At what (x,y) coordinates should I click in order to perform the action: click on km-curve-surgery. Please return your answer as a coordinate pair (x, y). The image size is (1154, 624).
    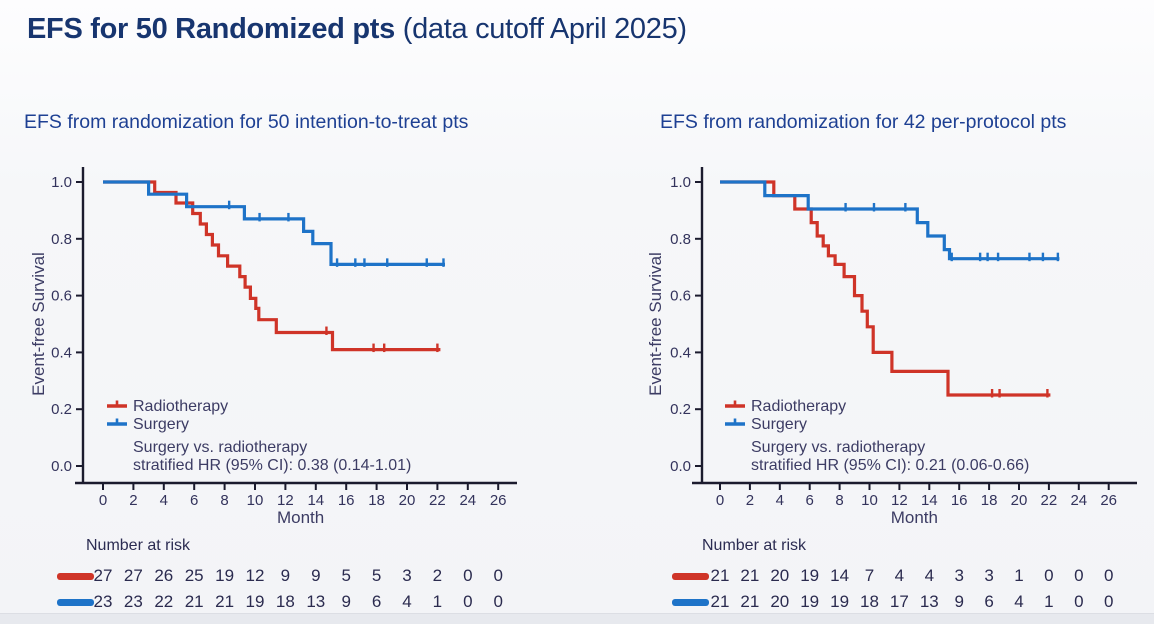
    Looking at the image, I should click on (274, 223).